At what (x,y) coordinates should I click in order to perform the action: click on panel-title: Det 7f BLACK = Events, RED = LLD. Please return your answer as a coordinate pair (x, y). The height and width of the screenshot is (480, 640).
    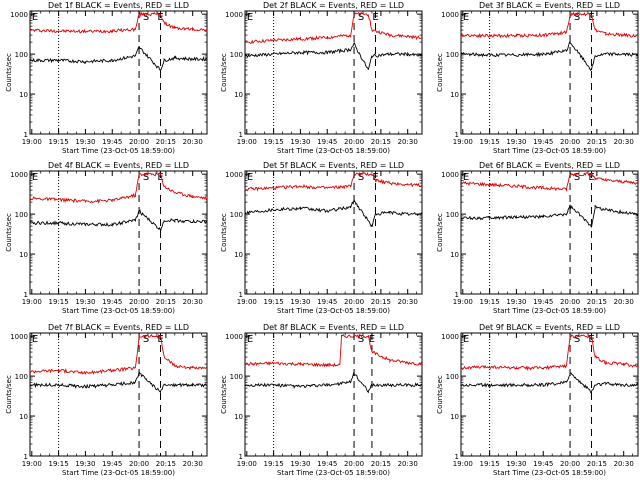
    Looking at the image, I should click on (118, 327).